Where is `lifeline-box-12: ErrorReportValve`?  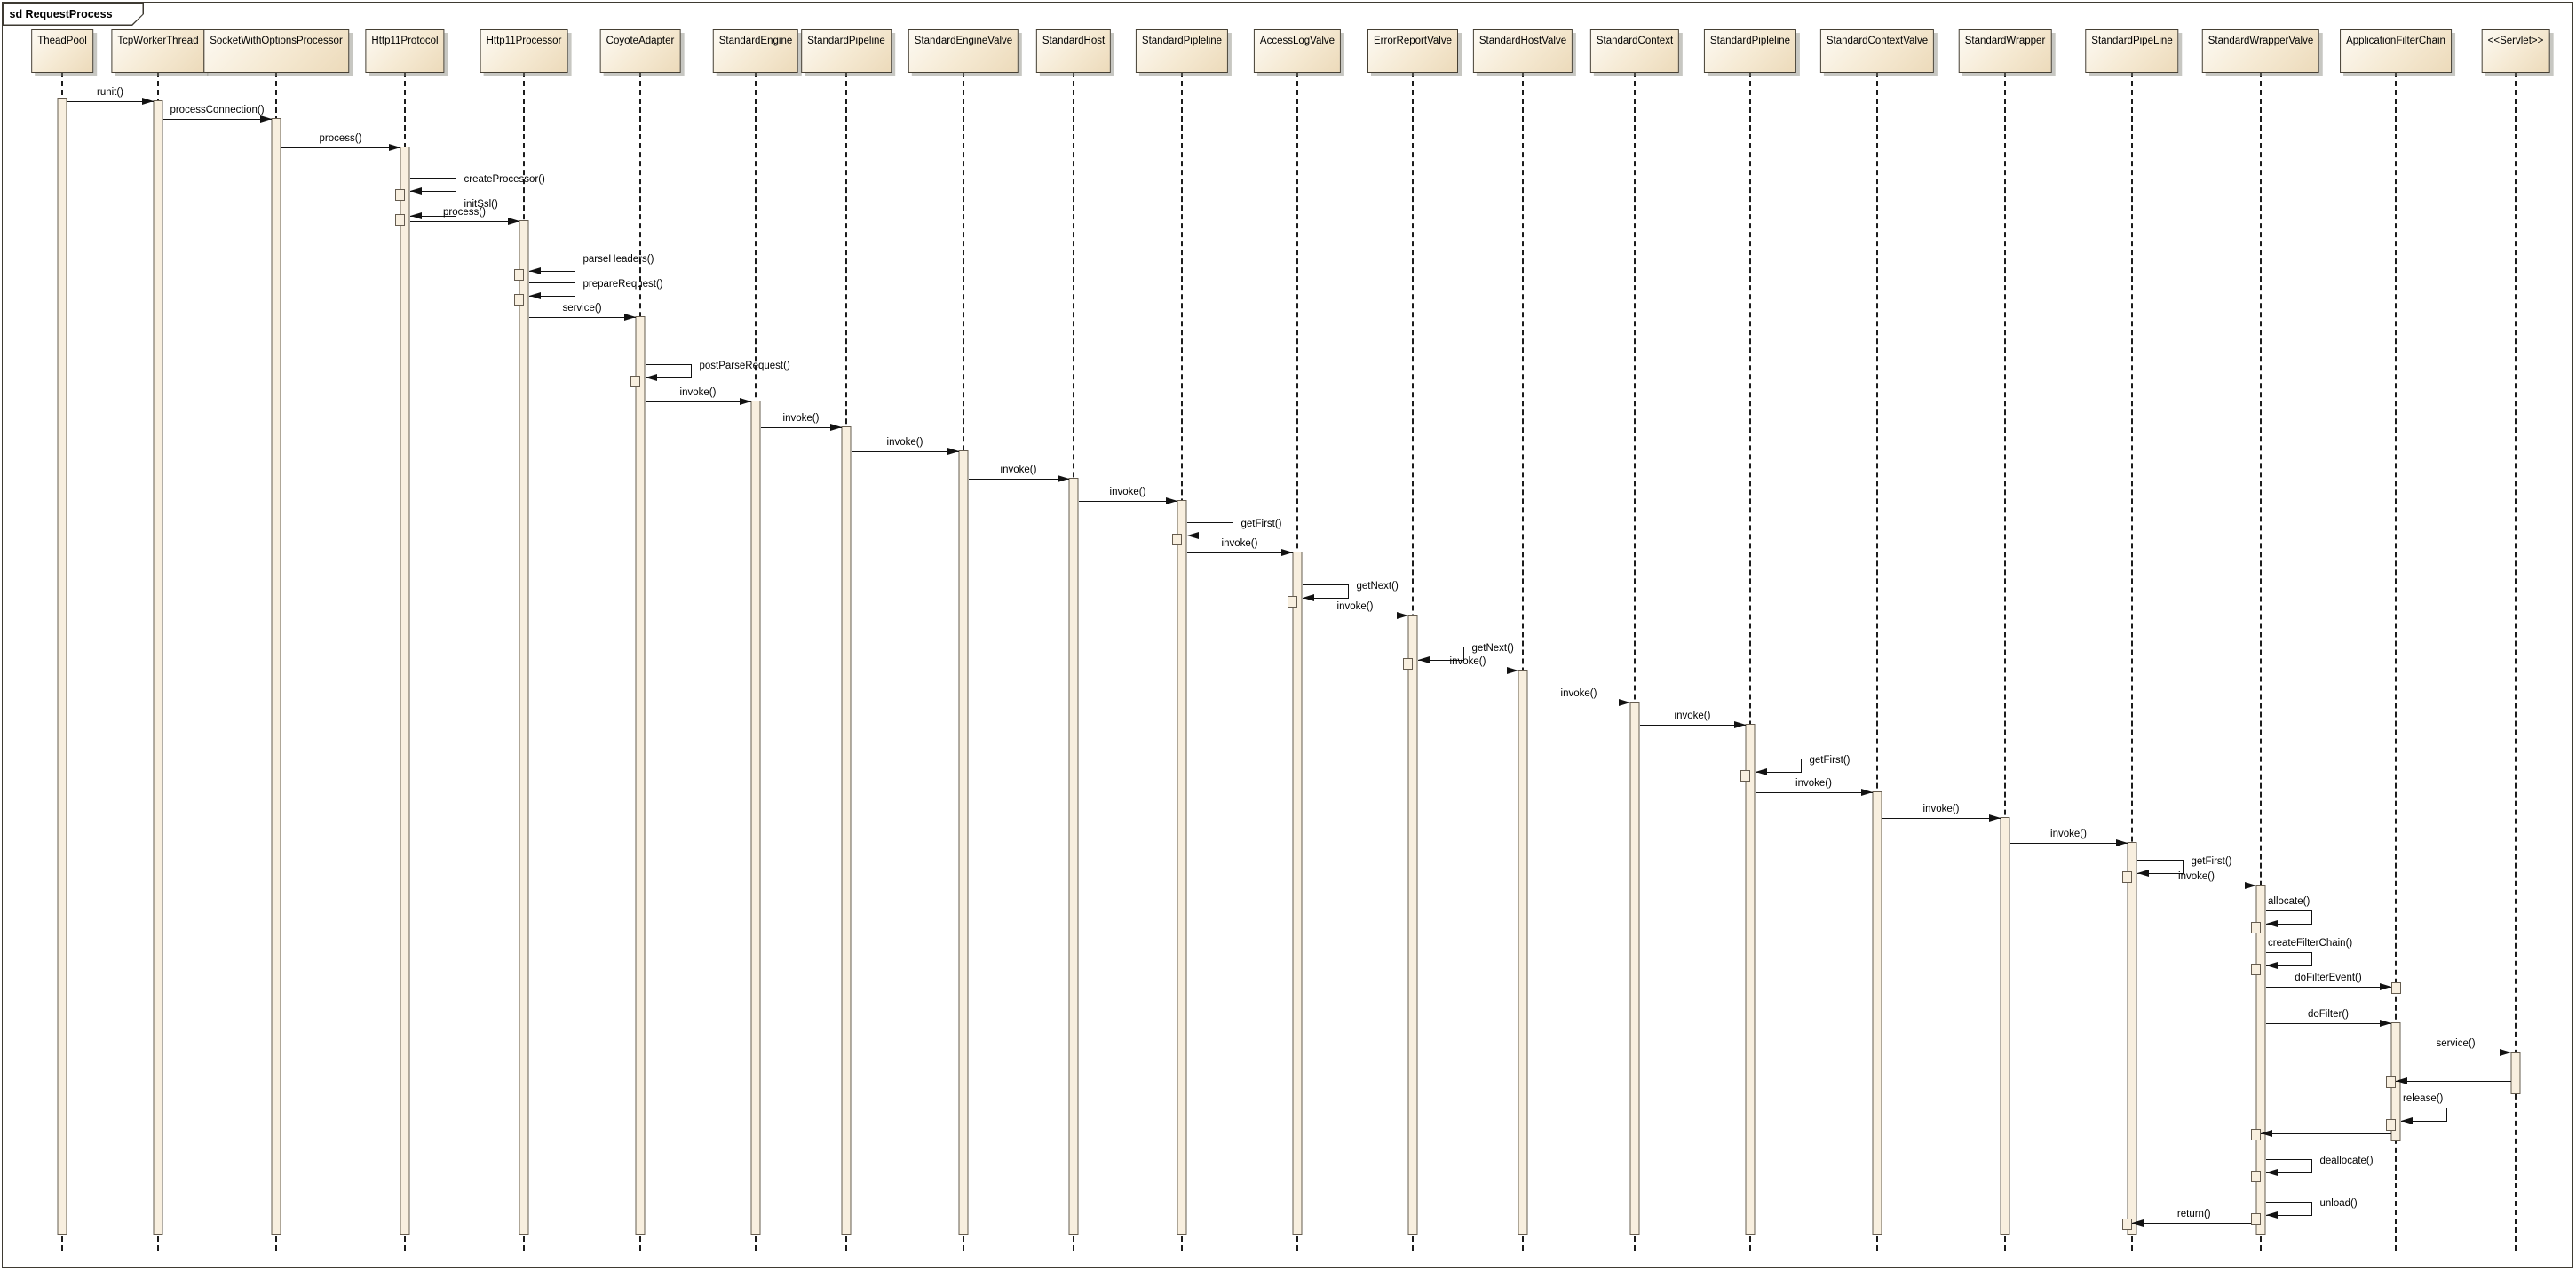
lifeline-box-12: ErrorReportValve is located at coordinates (1413, 51).